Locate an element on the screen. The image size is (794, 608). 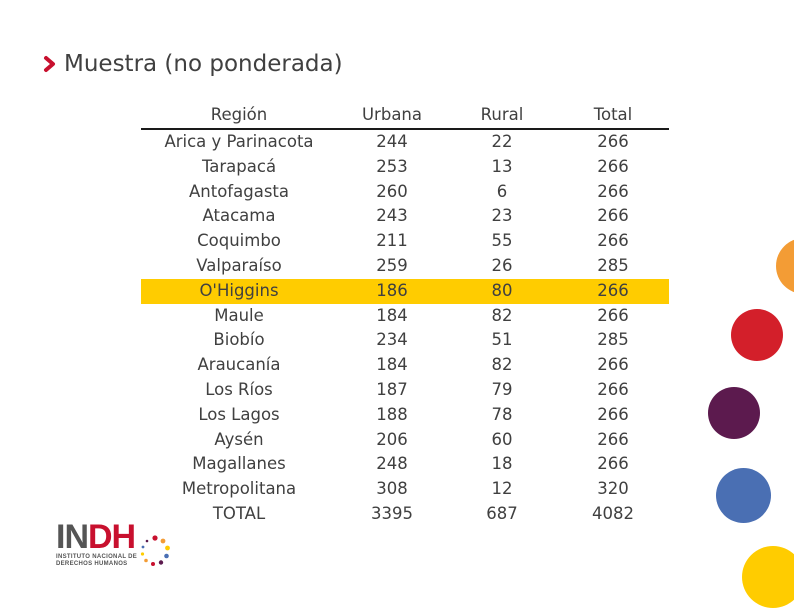
table-row: Tarapacá 253 13 266 is located at coordinates (405, 167).